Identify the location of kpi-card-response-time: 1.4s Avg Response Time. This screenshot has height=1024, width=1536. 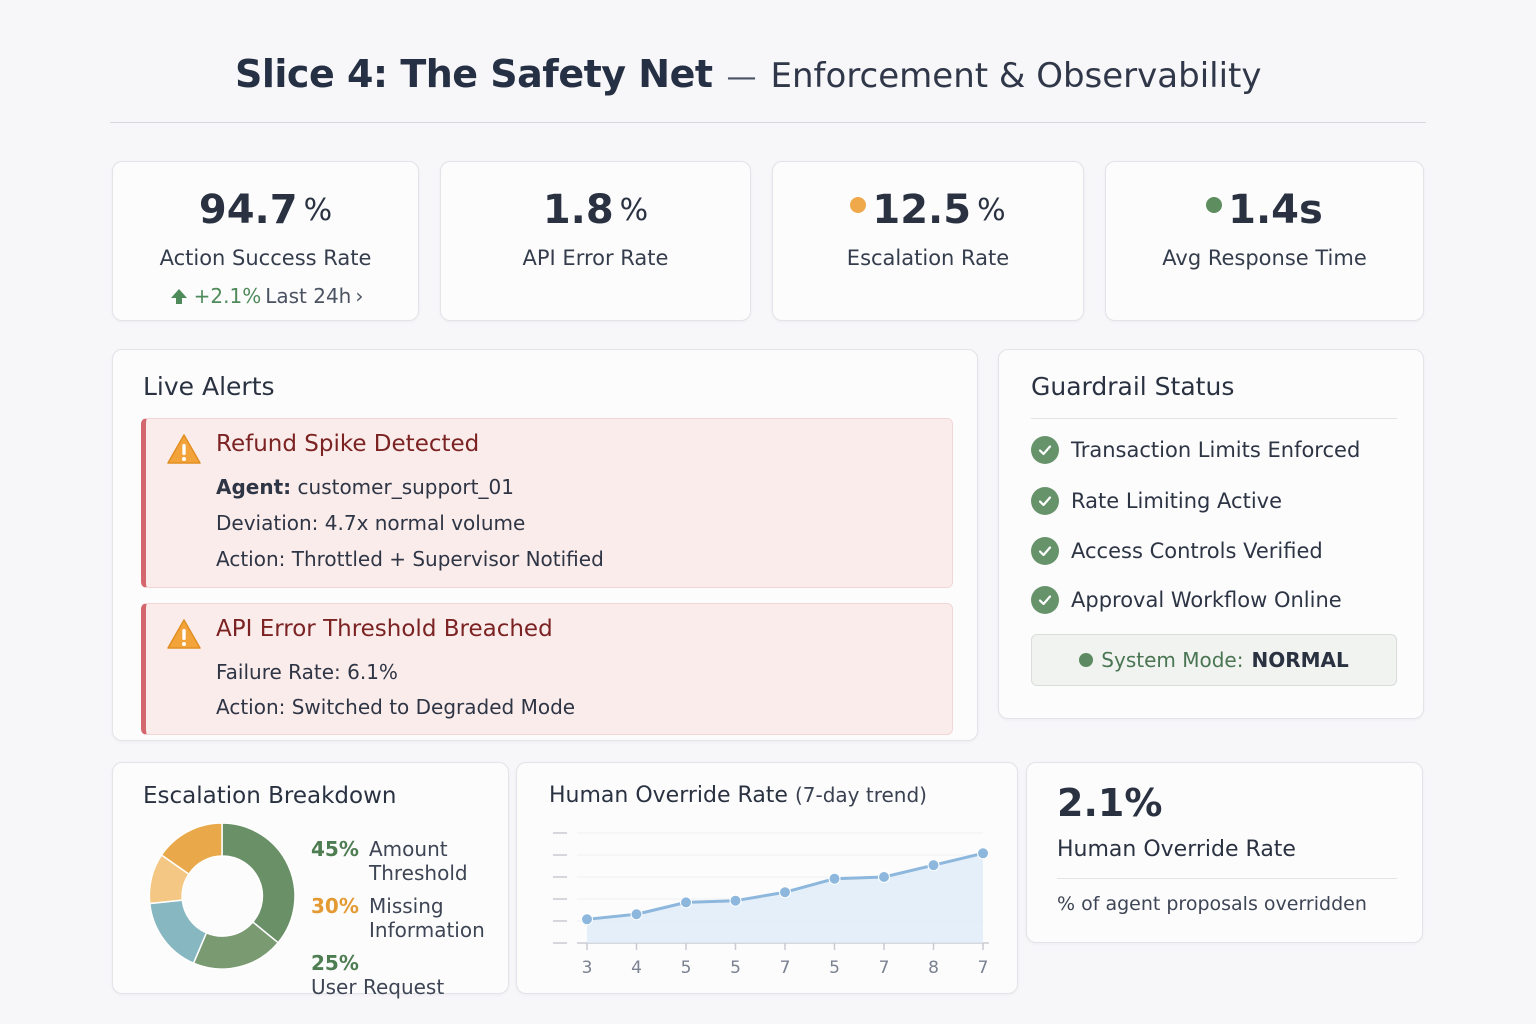
(1264, 241).